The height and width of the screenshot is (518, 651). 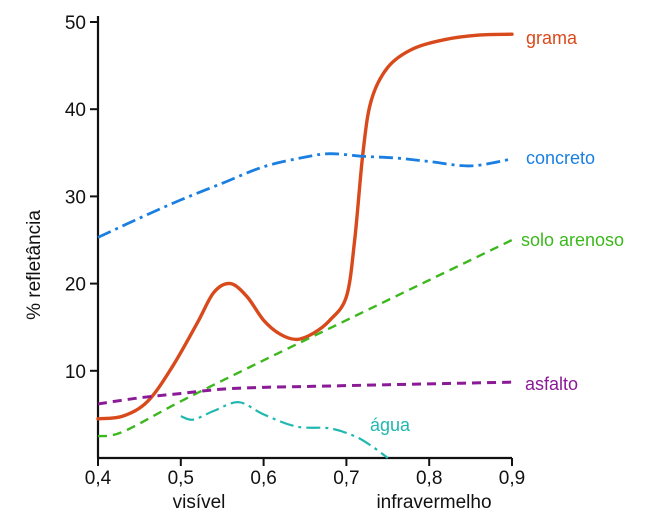 What do you see at coordinates (433, 502) in the screenshot?
I see `x-region-label-infrared: infravermelho` at bounding box center [433, 502].